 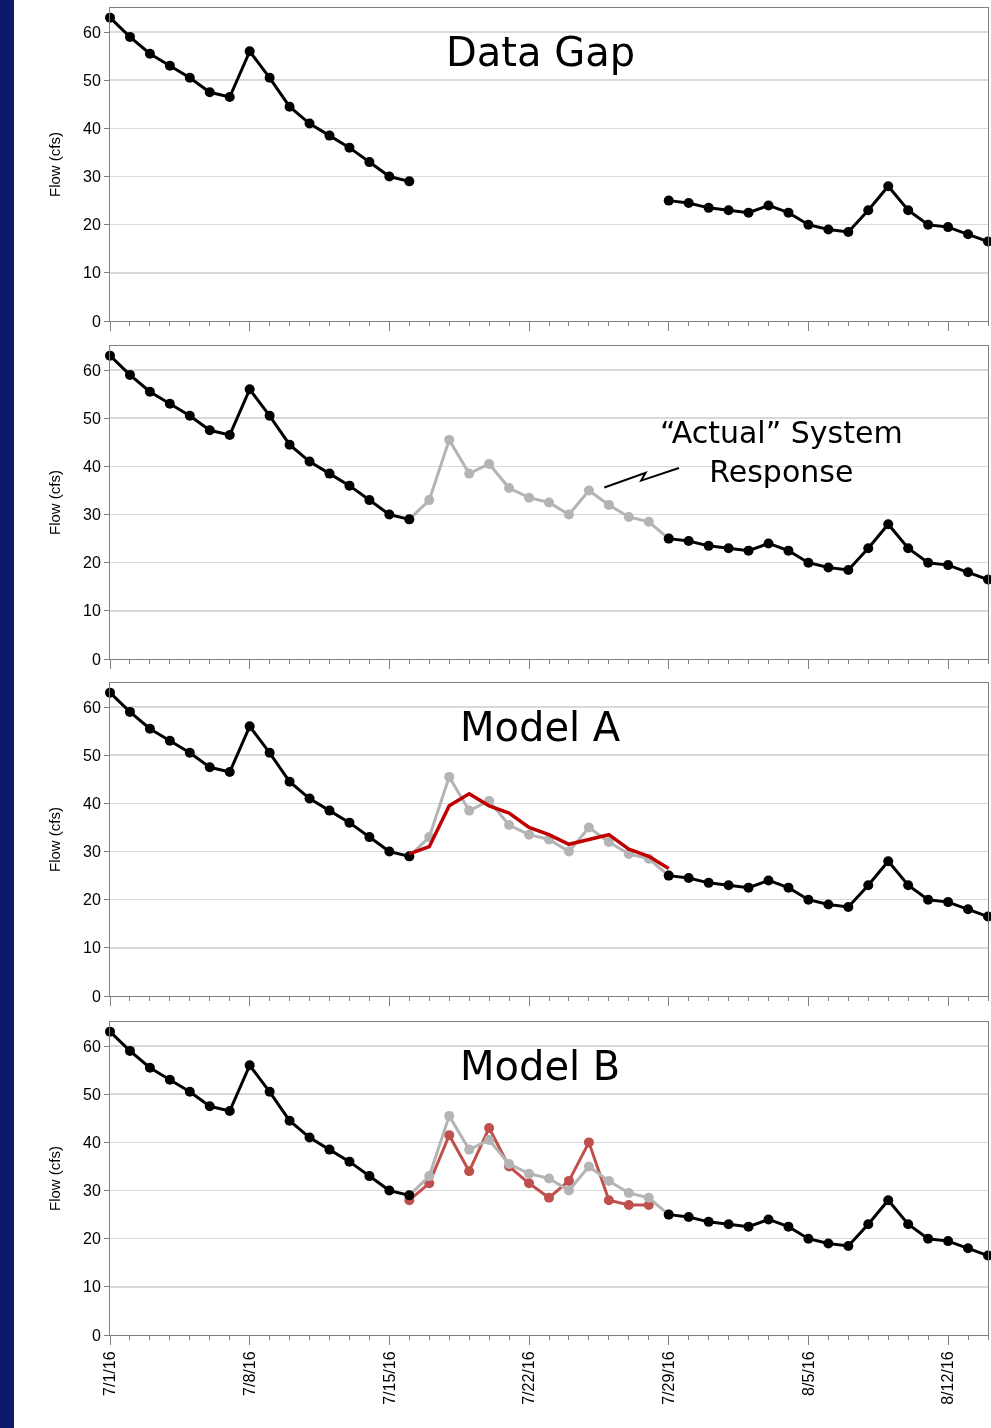 I want to click on annotation: Model A, so click(x=540, y=727).